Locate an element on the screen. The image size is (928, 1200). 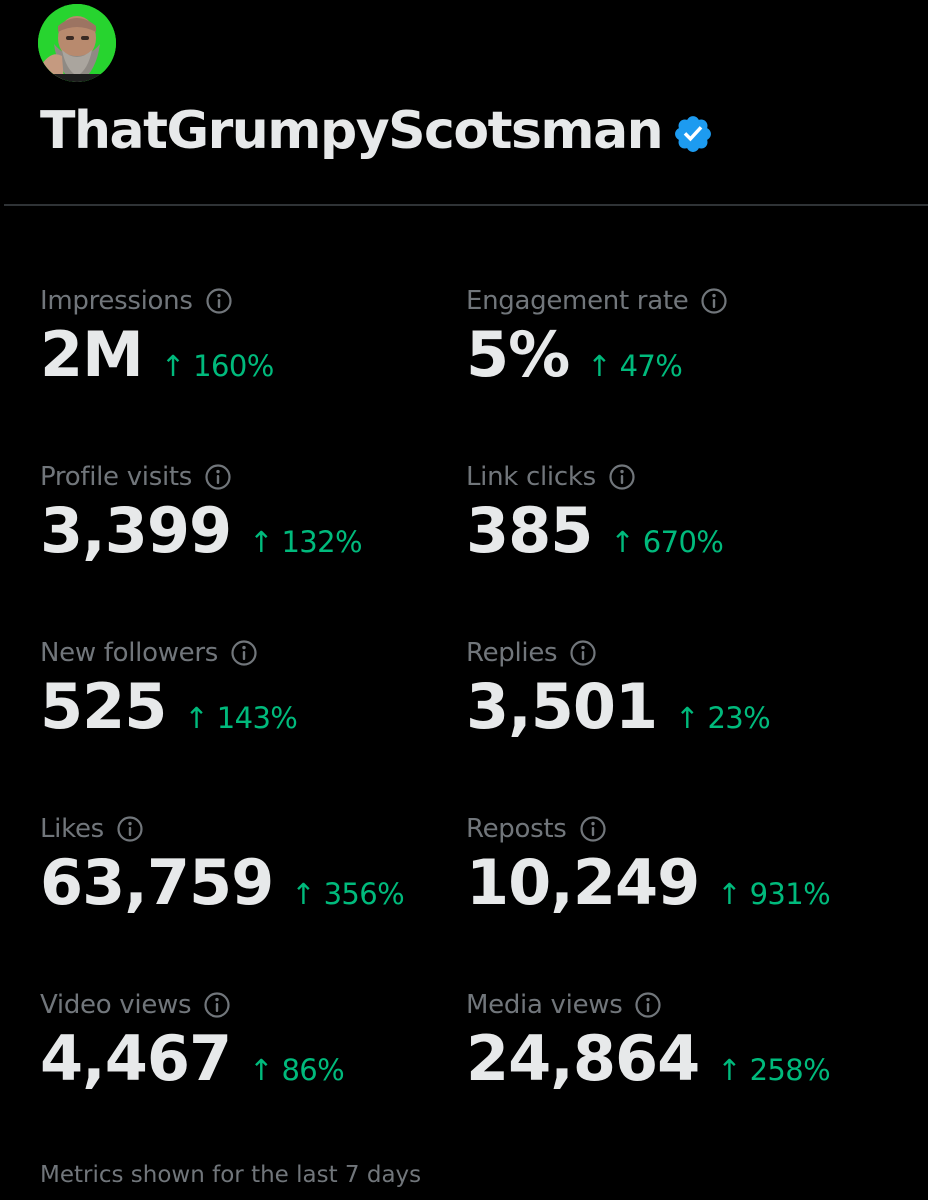
metric-new-followers: New followers 525 ↑ 143% is located at coordinates (260, 706).